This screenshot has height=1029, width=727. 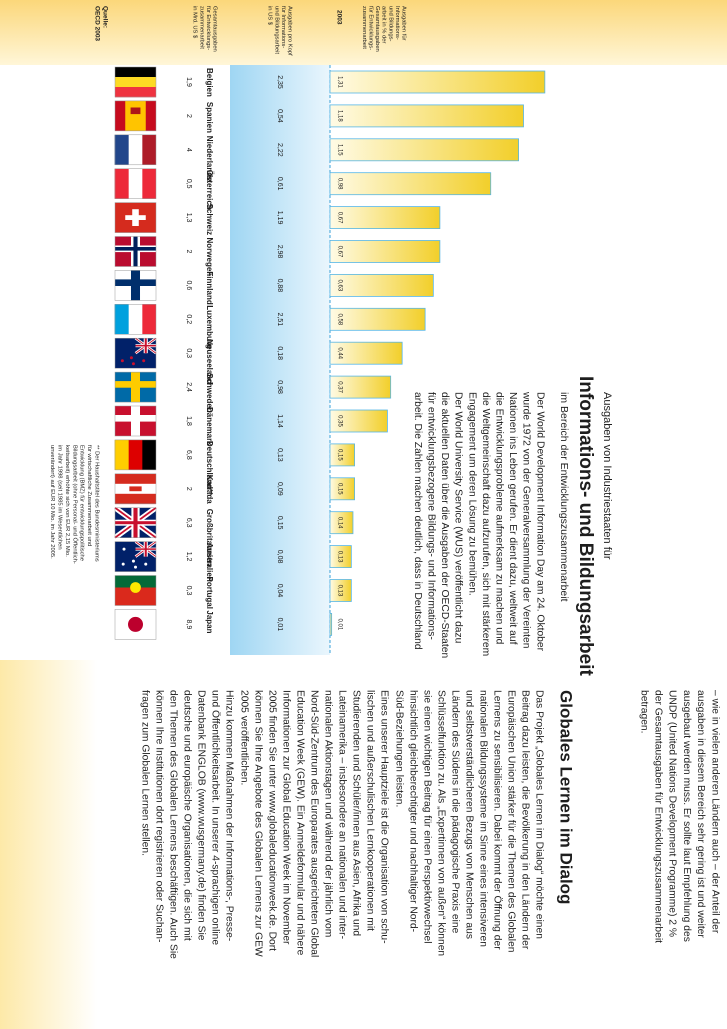 I want to click on bar-value-label: 1,15, so click(x=339, y=150).